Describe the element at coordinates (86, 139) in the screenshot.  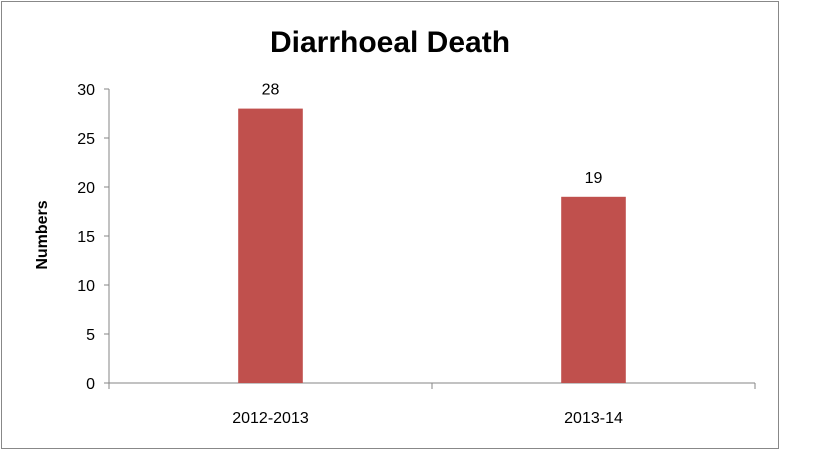
I see `y-tick-label: 25` at that location.